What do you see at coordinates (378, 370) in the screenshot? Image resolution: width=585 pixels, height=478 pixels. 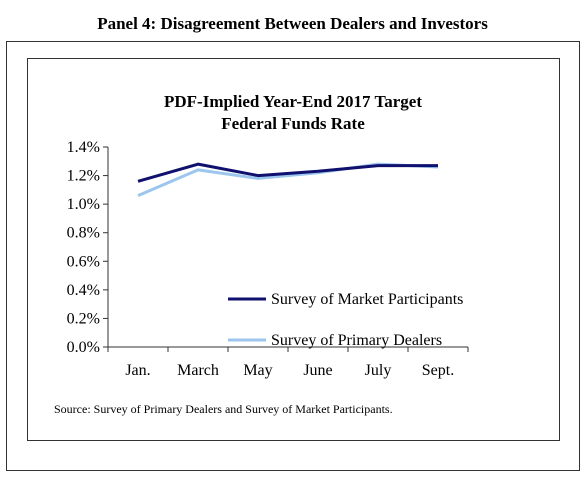 I see `x-tick-label: July` at bounding box center [378, 370].